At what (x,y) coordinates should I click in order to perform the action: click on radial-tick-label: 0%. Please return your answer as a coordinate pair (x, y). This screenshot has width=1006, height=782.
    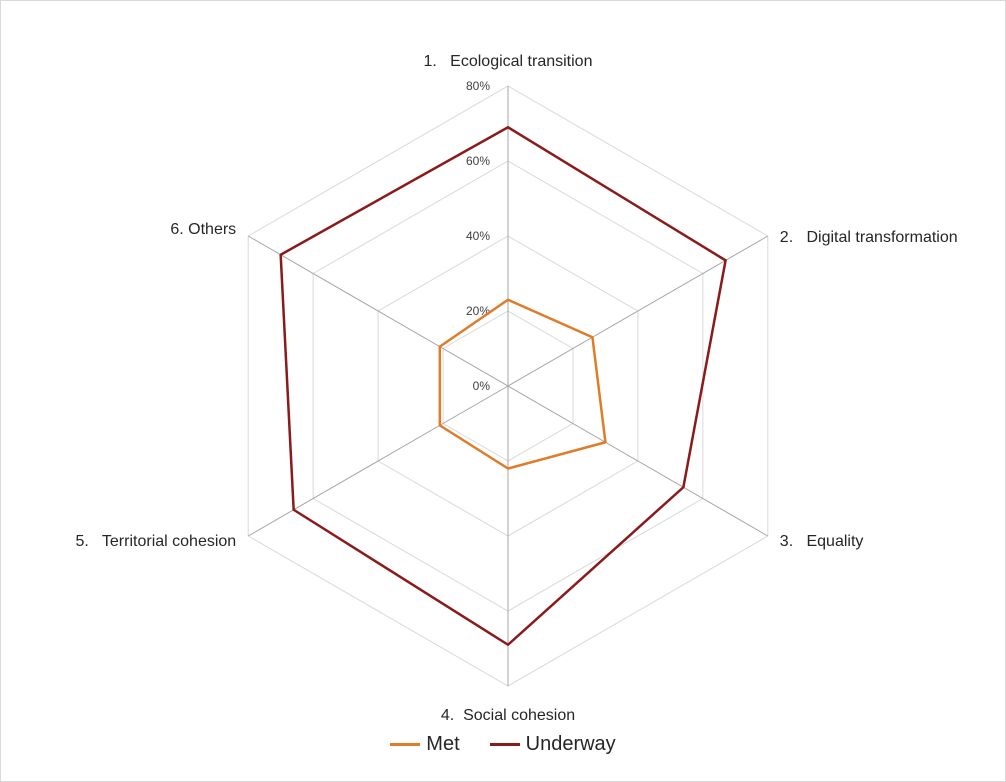
    Looking at the image, I should click on (482, 386).